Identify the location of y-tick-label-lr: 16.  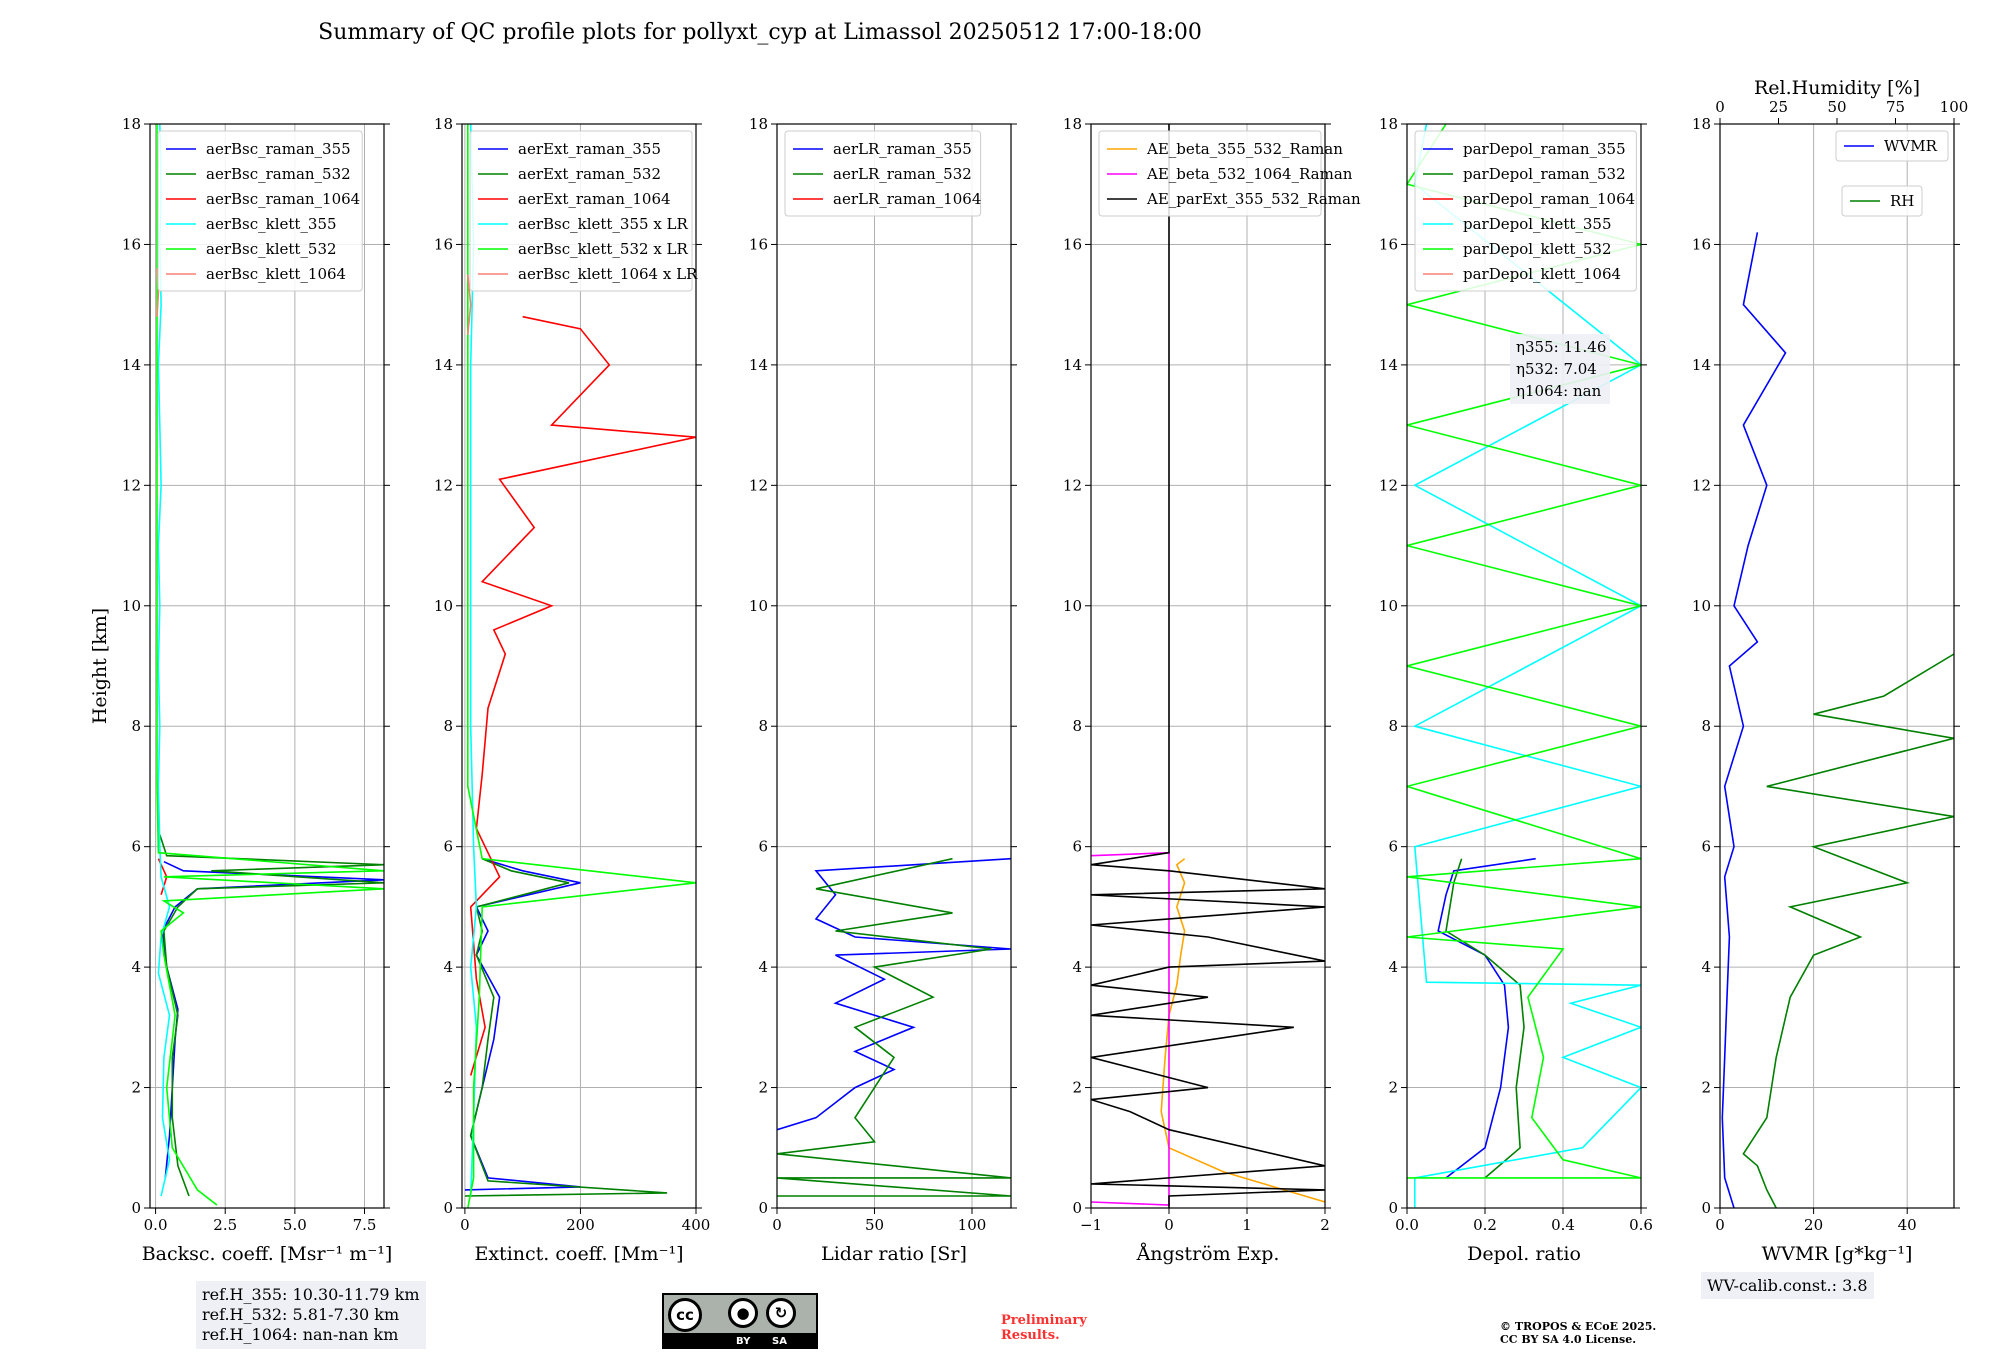
(758, 244).